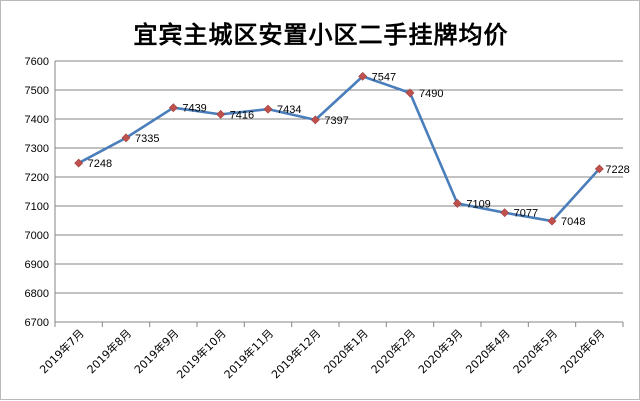 Image resolution: width=640 pixels, height=401 pixels. I want to click on data-label: 7547, so click(384, 77).